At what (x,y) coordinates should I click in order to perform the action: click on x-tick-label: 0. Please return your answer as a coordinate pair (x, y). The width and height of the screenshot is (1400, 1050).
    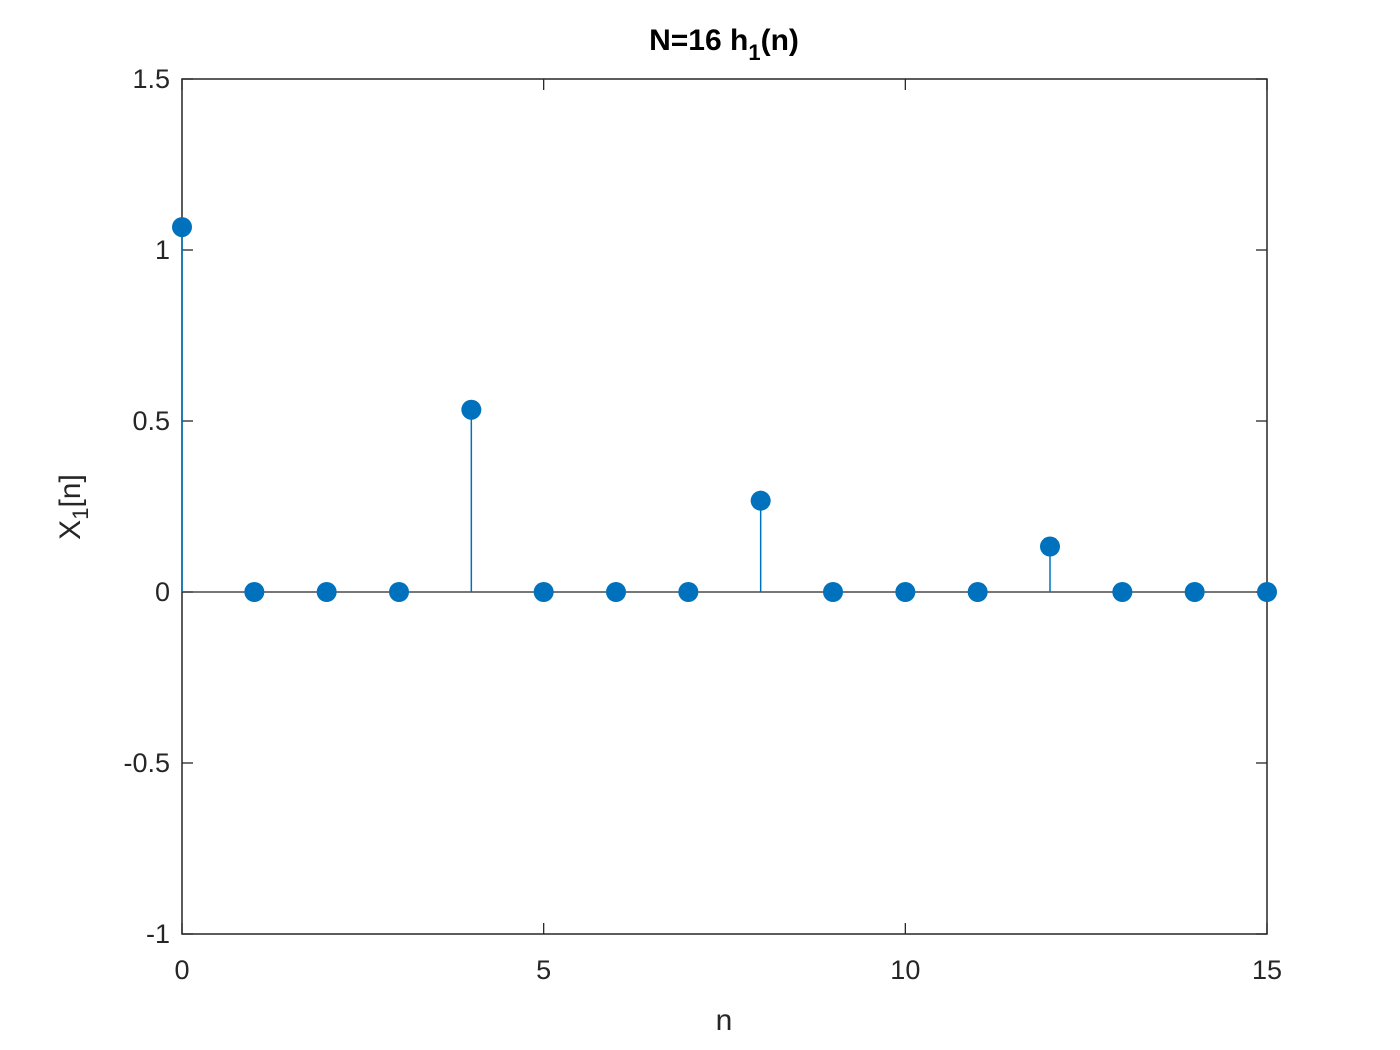
    Looking at the image, I should click on (181, 970).